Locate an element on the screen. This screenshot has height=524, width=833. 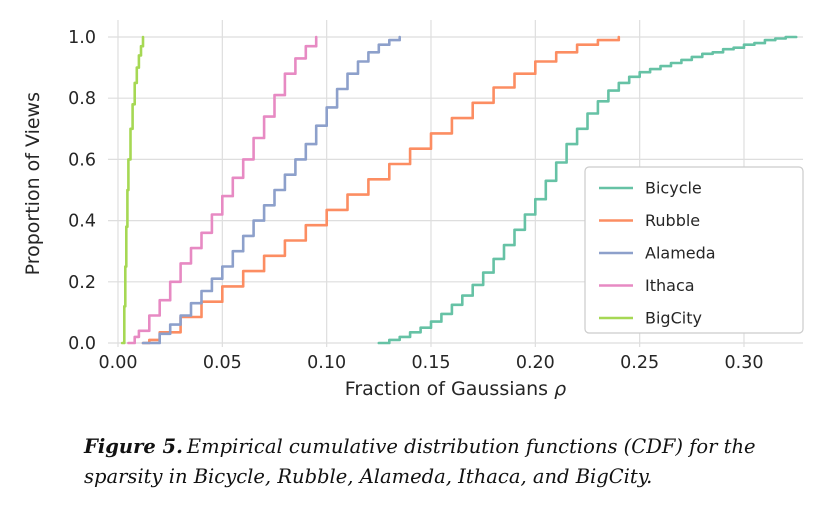
y-tick-label: 0.2 is located at coordinates (82, 283).